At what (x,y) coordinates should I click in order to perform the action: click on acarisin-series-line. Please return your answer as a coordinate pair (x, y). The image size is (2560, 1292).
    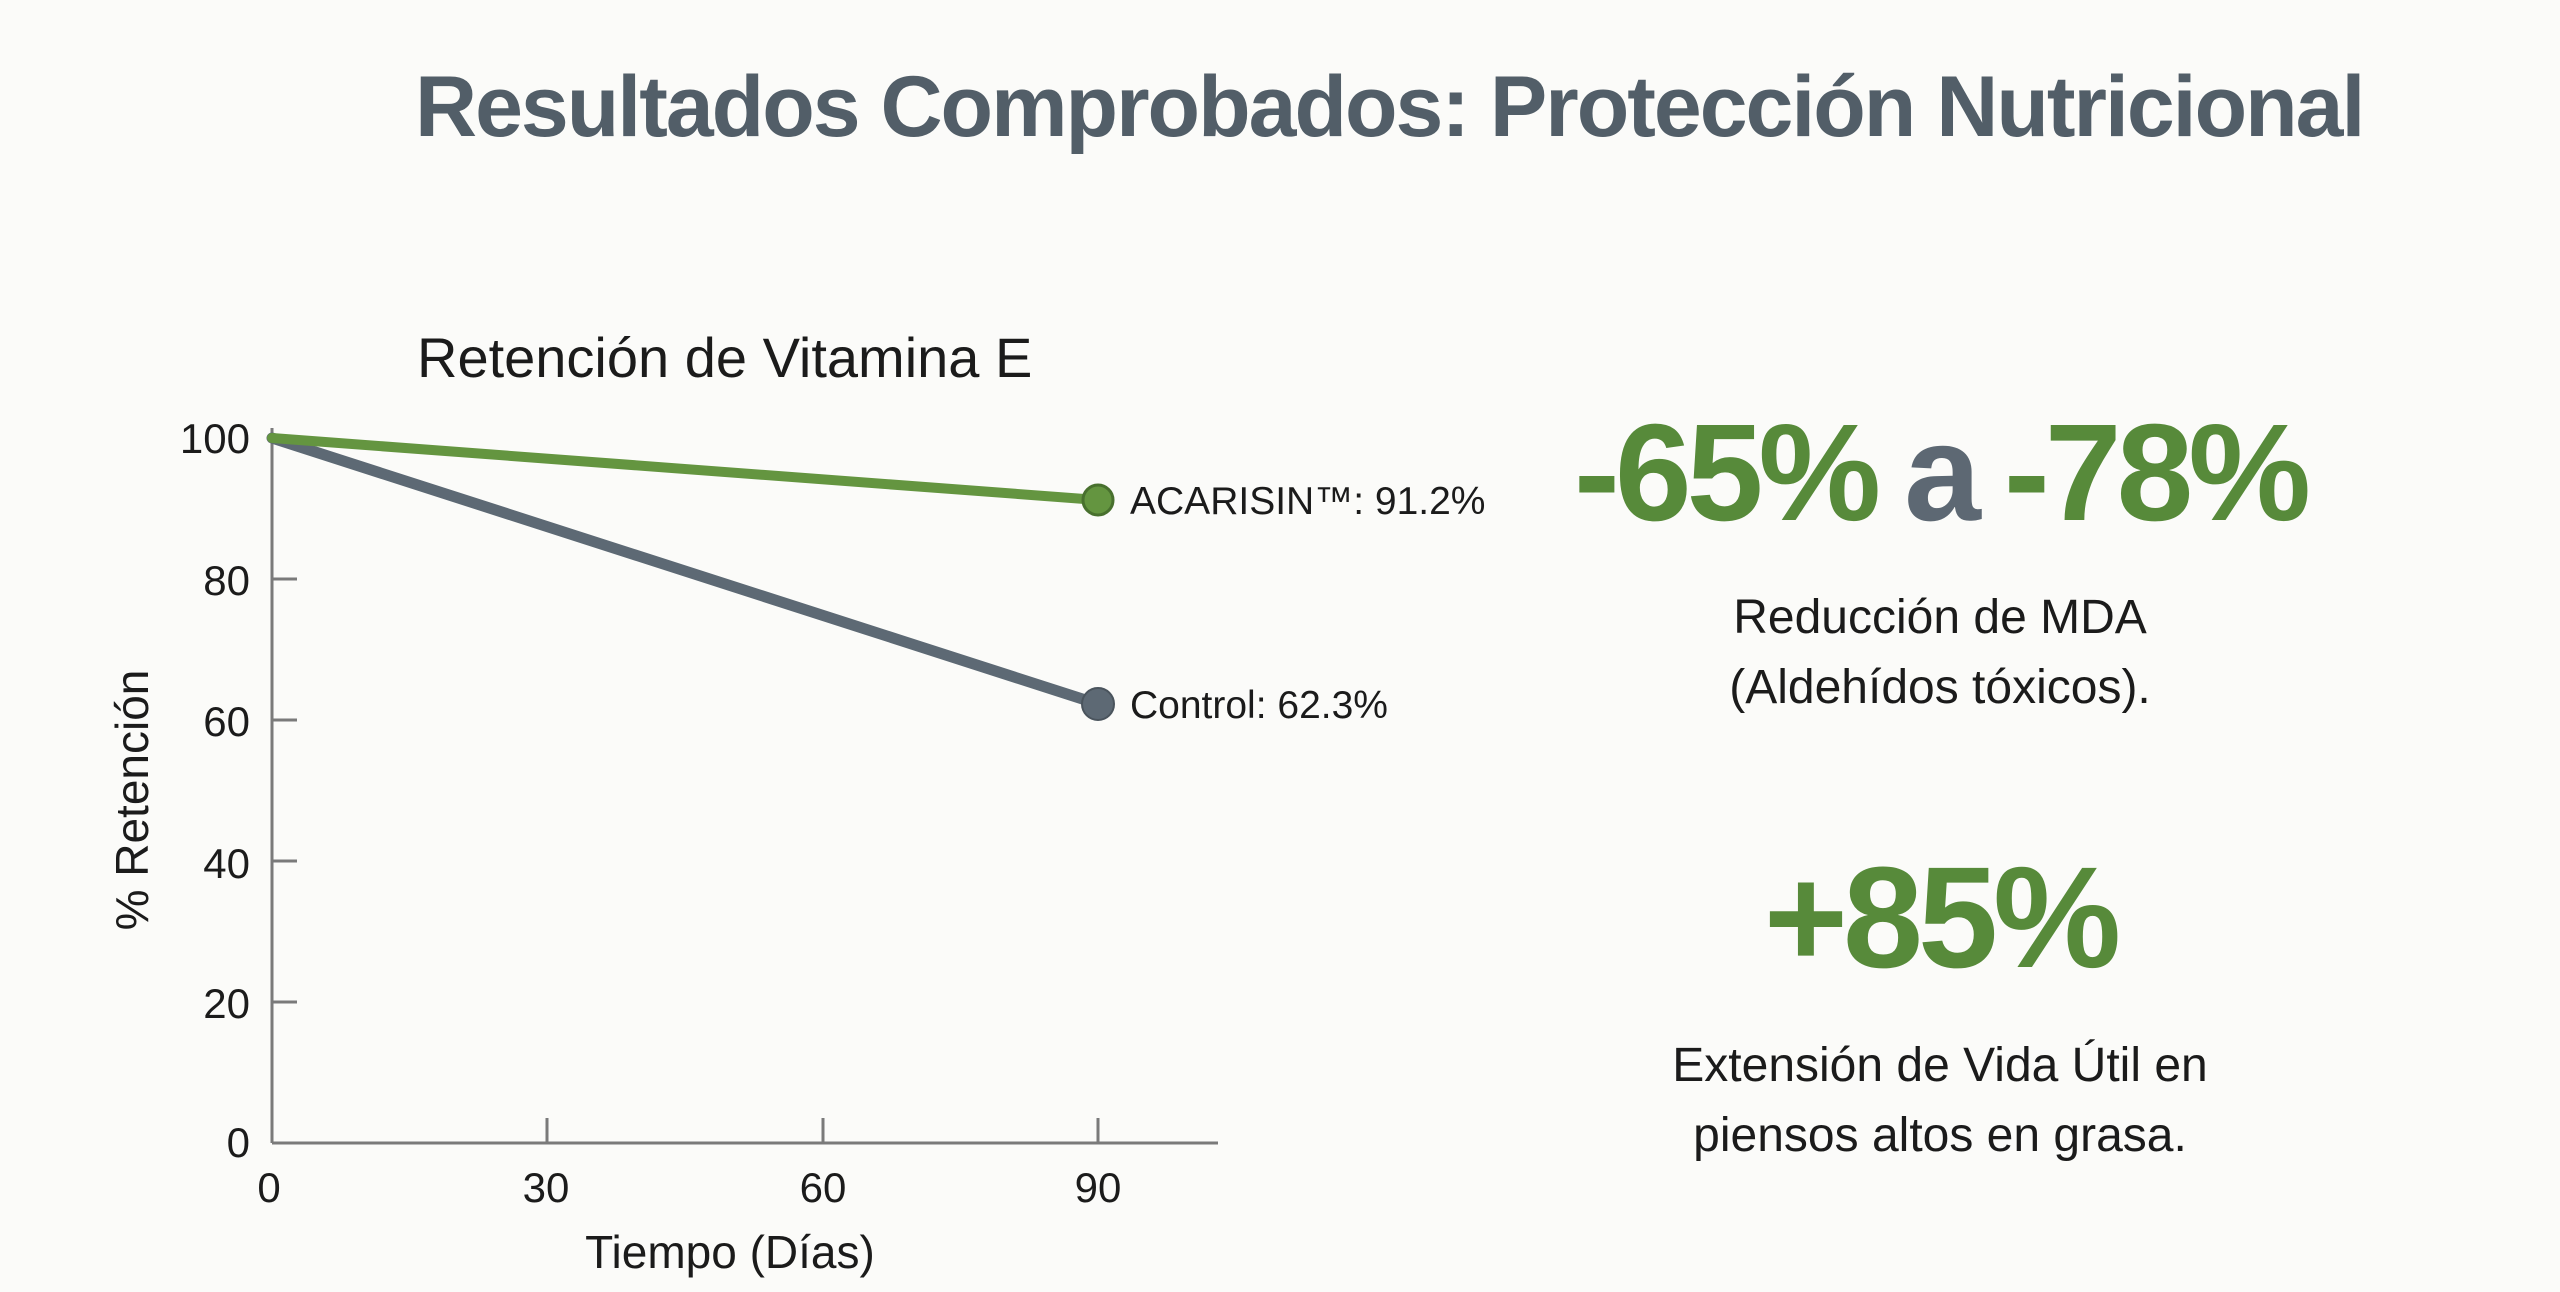
    Looking at the image, I should click on (685, 469).